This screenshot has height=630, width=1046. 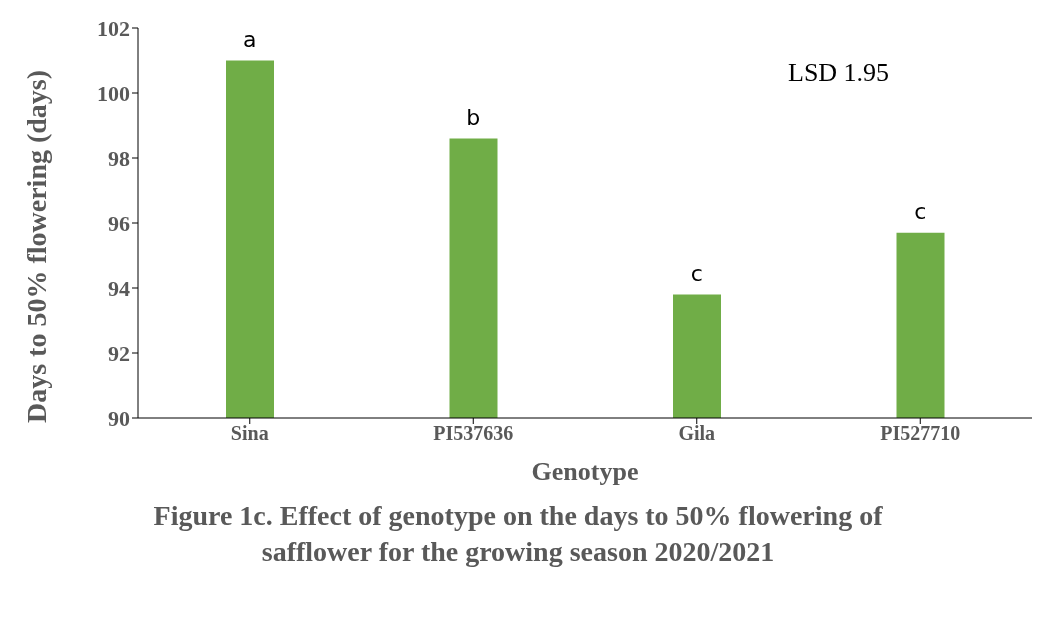 What do you see at coordinates (585, 471) in the screenshot?
I see `x-axis-title: Genotype` at bounding box center [585, 471].